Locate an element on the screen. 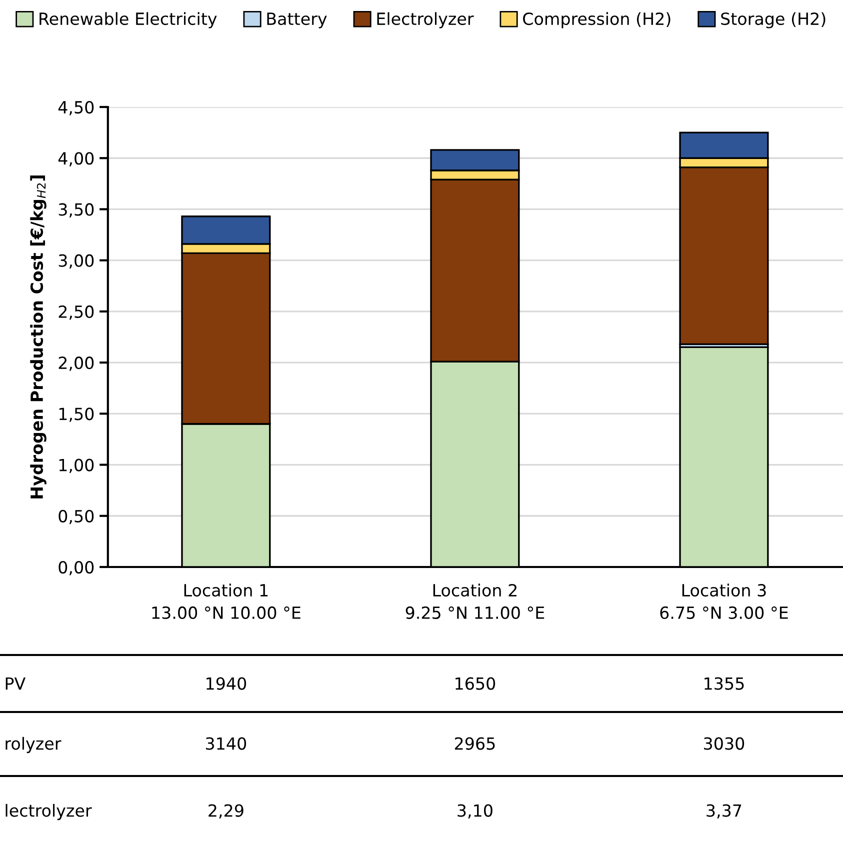 Image resolution: width=843 pixels, height=848 pixels. x-tick-label: Location 1 13.00 °N 10.00 °E is located at coordinates (226, 602).